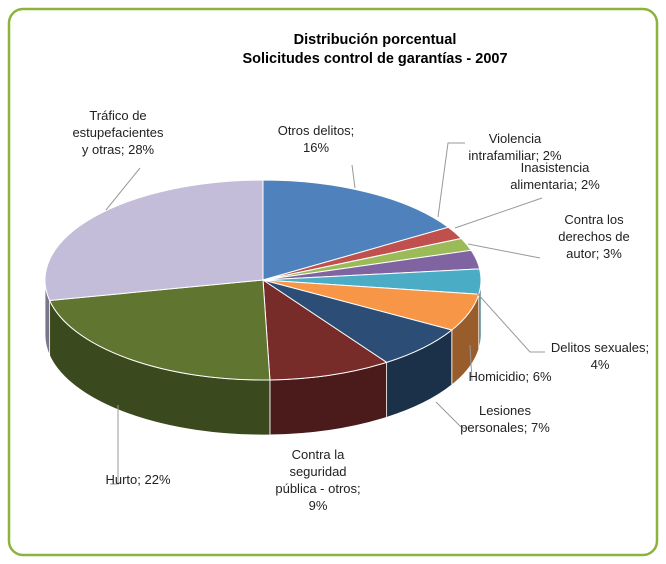  Describe the element at coordinates (317, 480) in the screenshot. I see `data-label: Contra la seguridad pública - otros; 9%` at that location.